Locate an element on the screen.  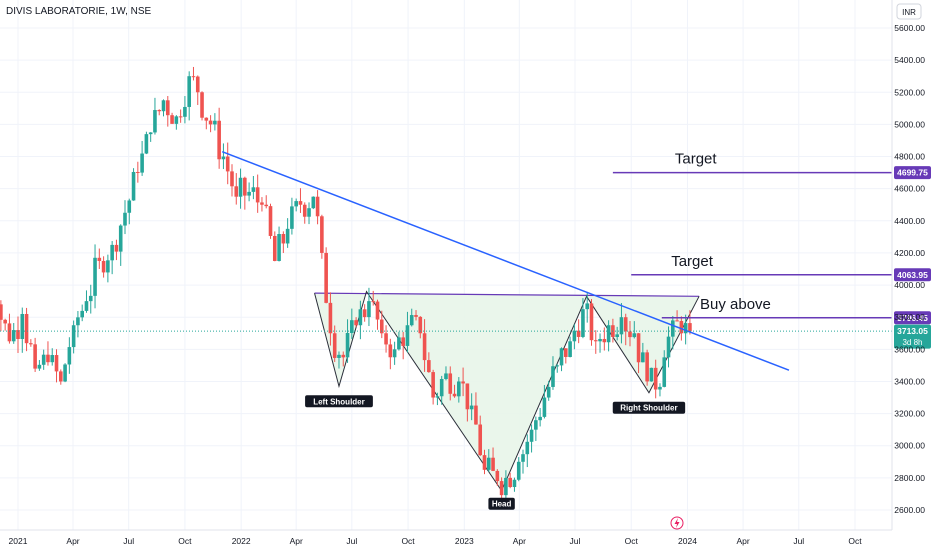
x-tick-label: Jul is located at coordinates (798, 541).